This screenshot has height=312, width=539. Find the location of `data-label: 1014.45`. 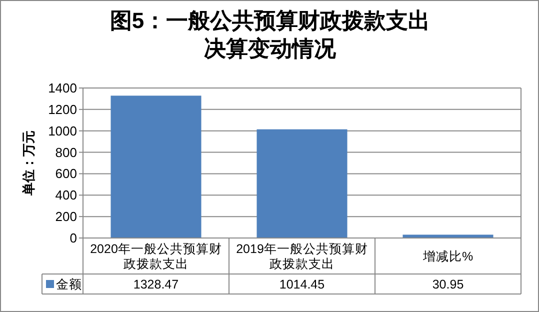

data-label: 1014.45 is located at coordinates (302, 285).